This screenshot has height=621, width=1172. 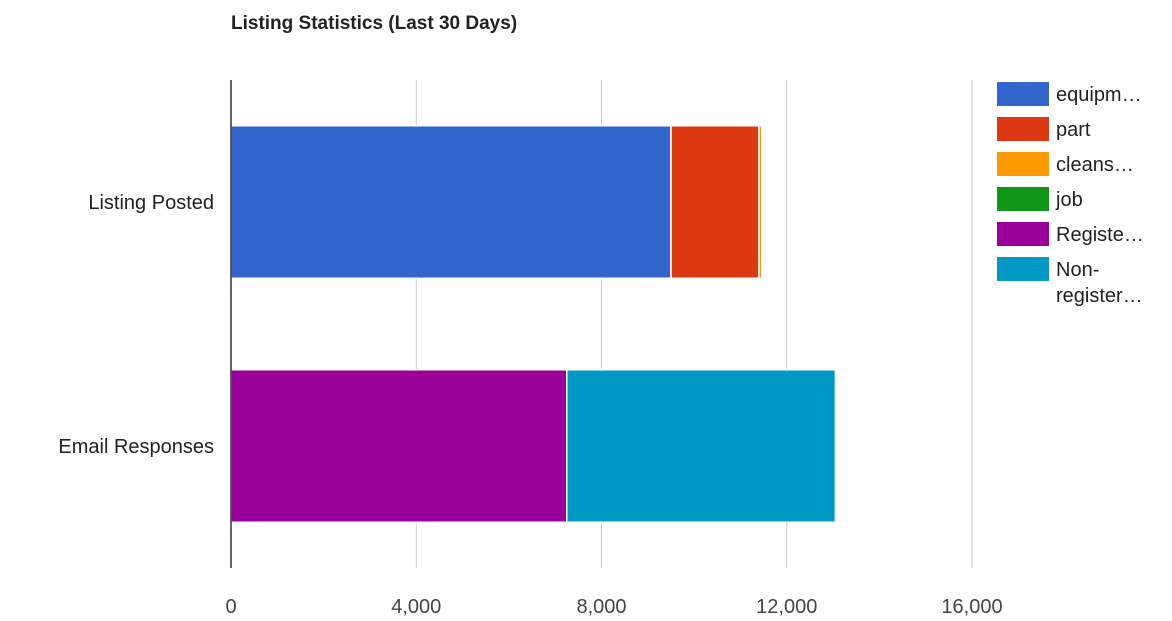 What do you see at coordinates (399, 446) in the screenshot?
I see `bar-email-responses-registe` at bounding box center [399, 446].